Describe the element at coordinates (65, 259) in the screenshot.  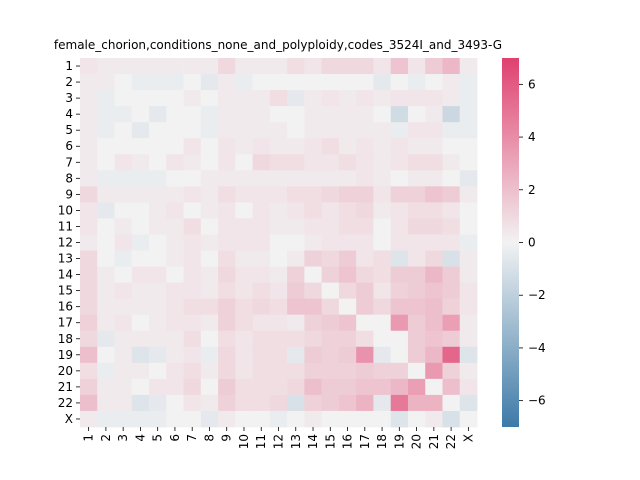
I see `y-tick-label: 13` at that location.